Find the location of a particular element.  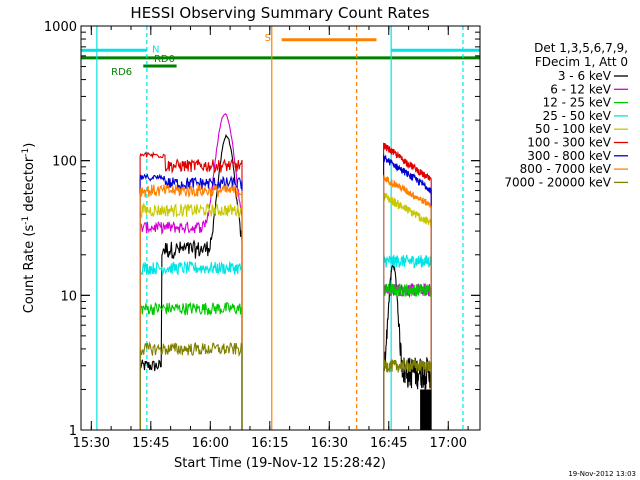

series-line-100-300-kev-seg1 is located at coordinates (191, 290).